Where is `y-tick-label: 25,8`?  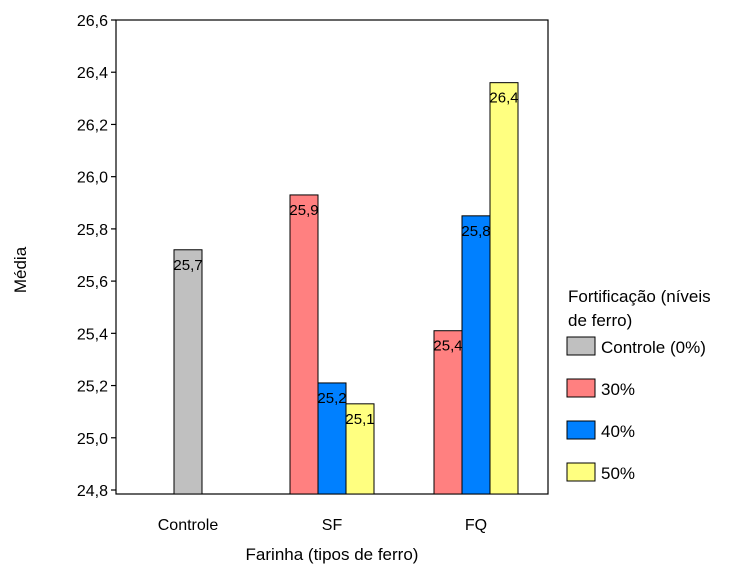
y-tick-label: 25,8 is located at coordinates (92, 230).